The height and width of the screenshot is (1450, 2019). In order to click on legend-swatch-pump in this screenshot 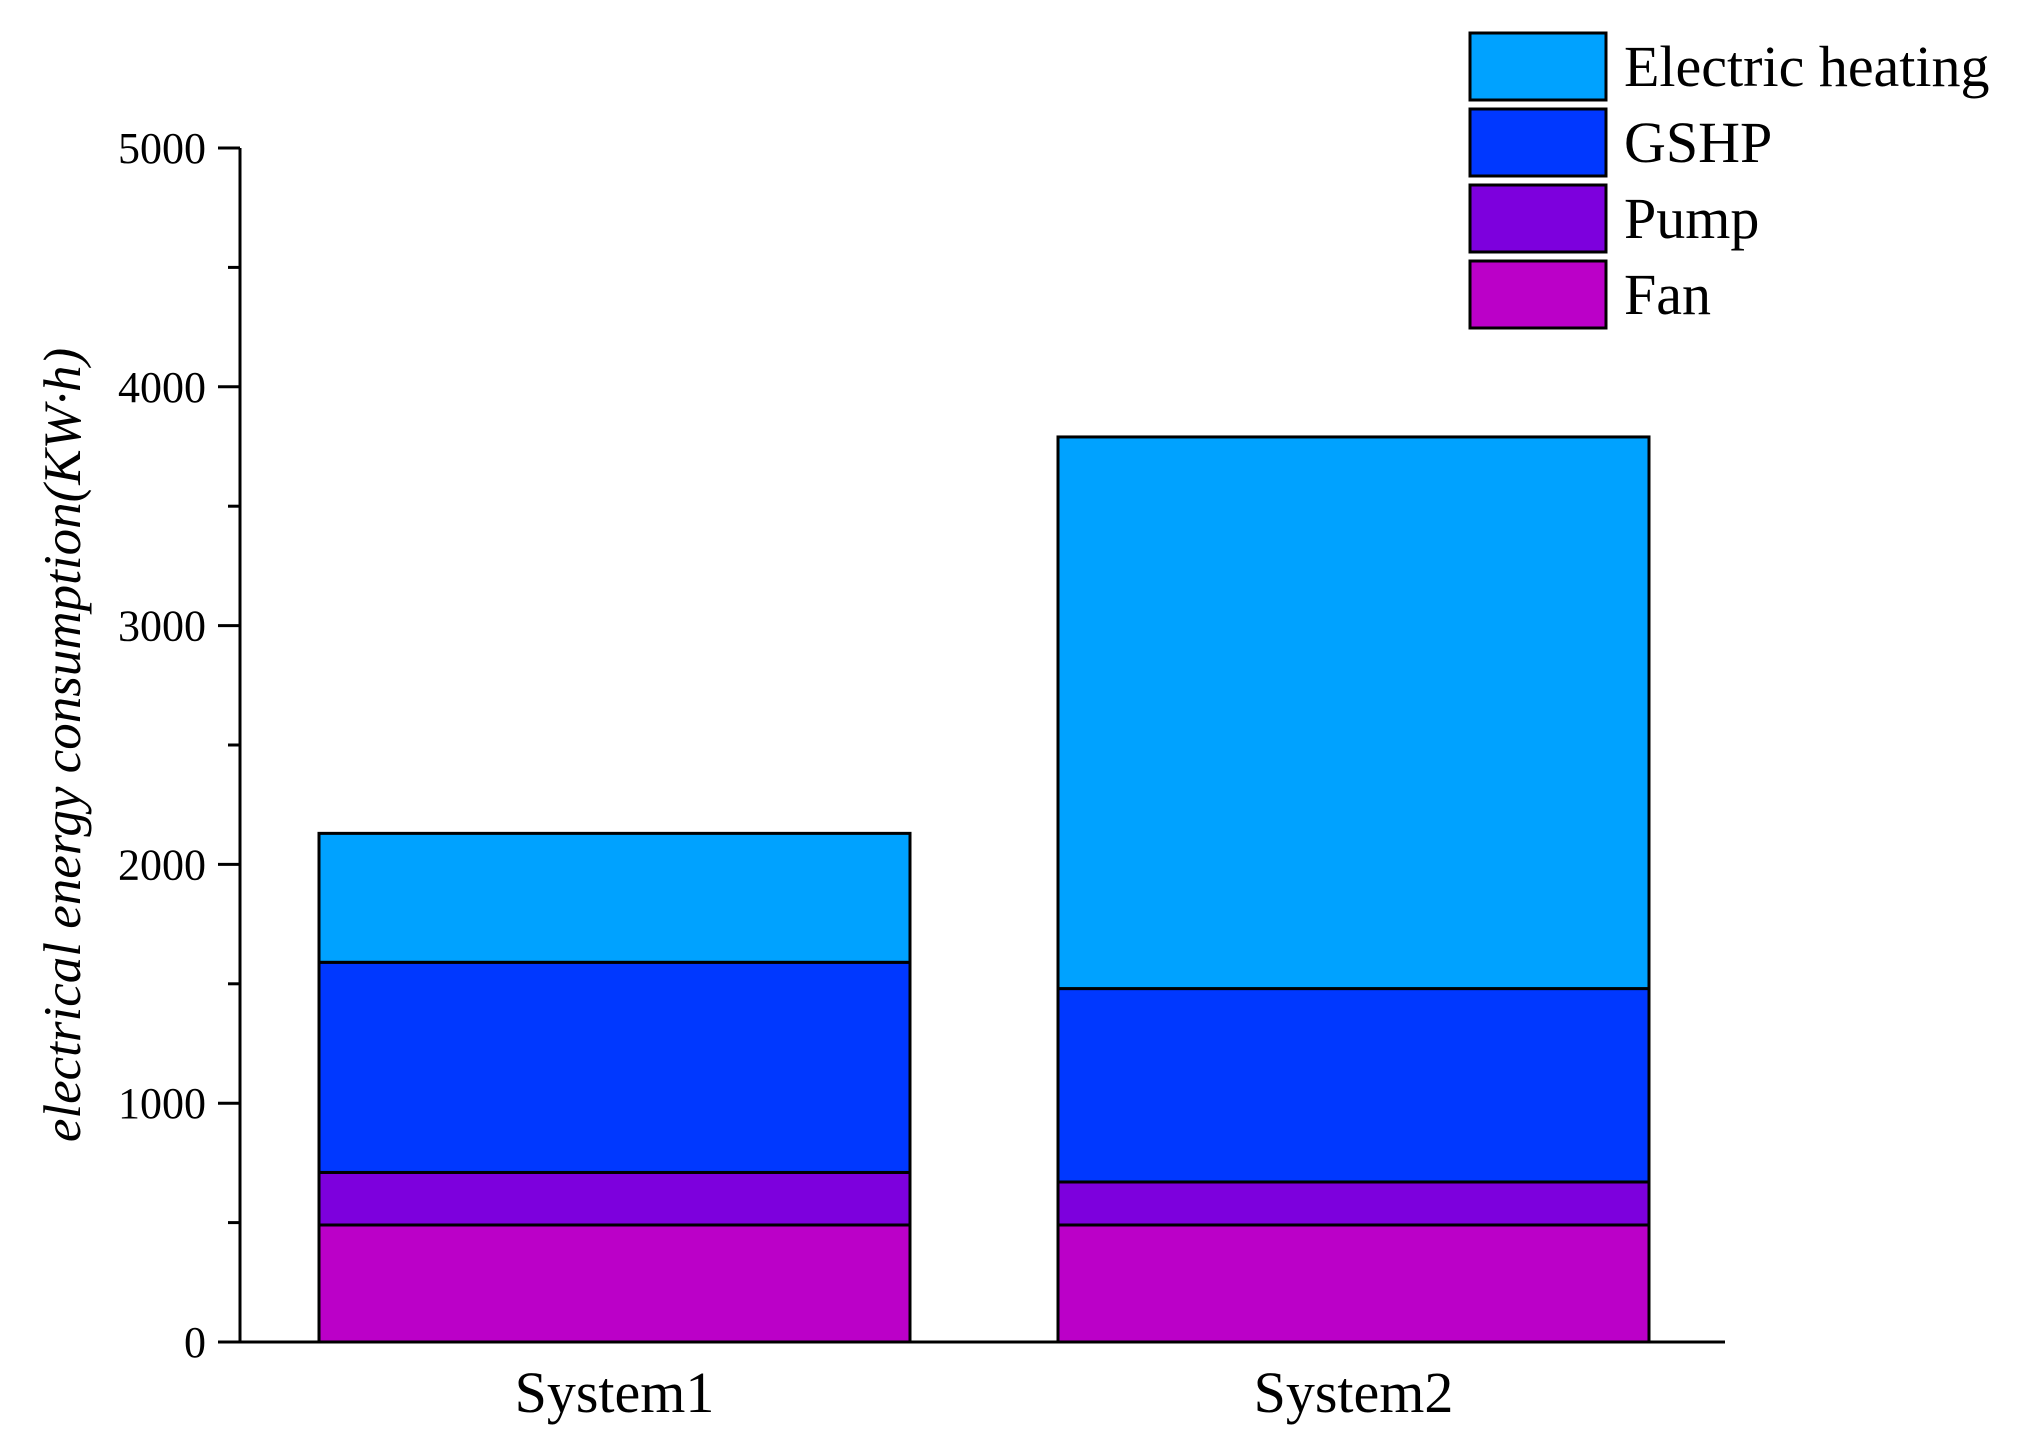, I will do `click(1538, 218)`.